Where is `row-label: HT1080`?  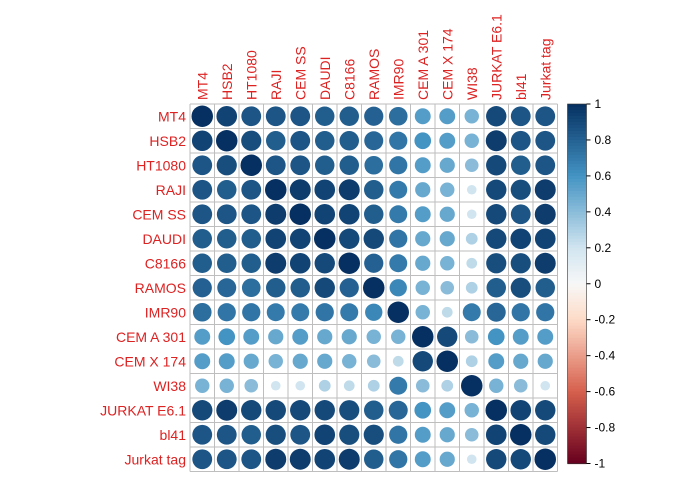 row-label: HT1080 is located at coordinates (161, 165).